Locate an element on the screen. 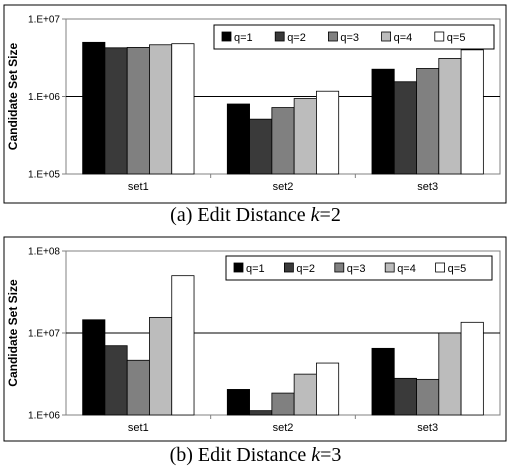  chart-a-legend-label: q=1 is located at coordinates (243, 38).